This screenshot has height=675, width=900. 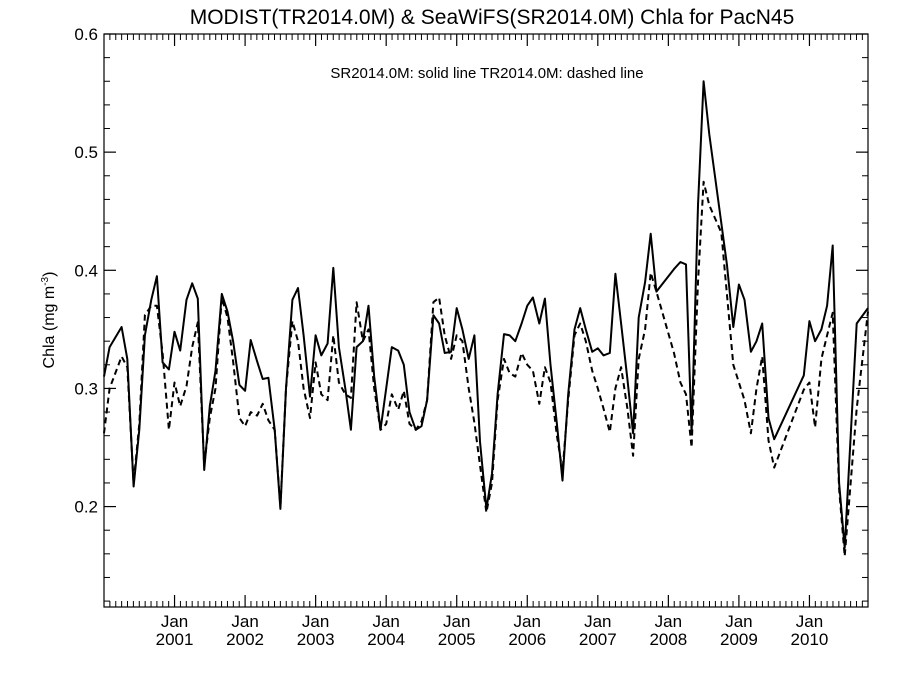 I want to click on y-tick-label: 0.5, so click(x=86, y=152).